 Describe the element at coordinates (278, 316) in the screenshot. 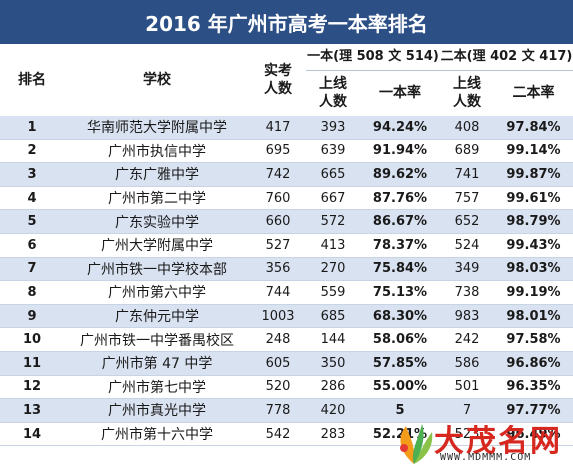

I see `cell-examinees: 1003` at that location.